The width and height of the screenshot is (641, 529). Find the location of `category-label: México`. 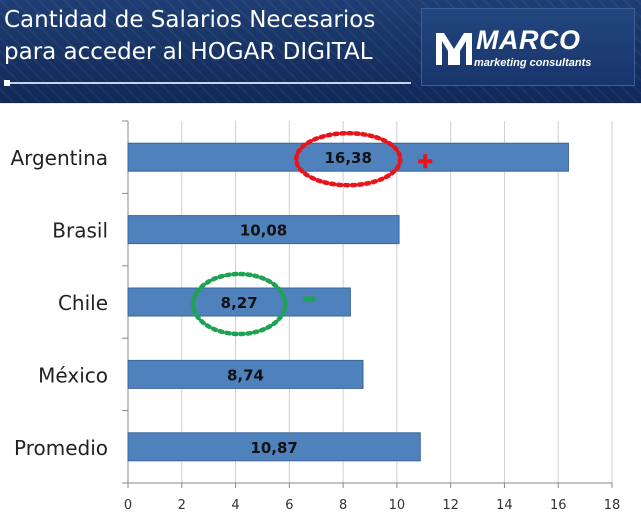

category-label: México is located at coordinates (73, 375).